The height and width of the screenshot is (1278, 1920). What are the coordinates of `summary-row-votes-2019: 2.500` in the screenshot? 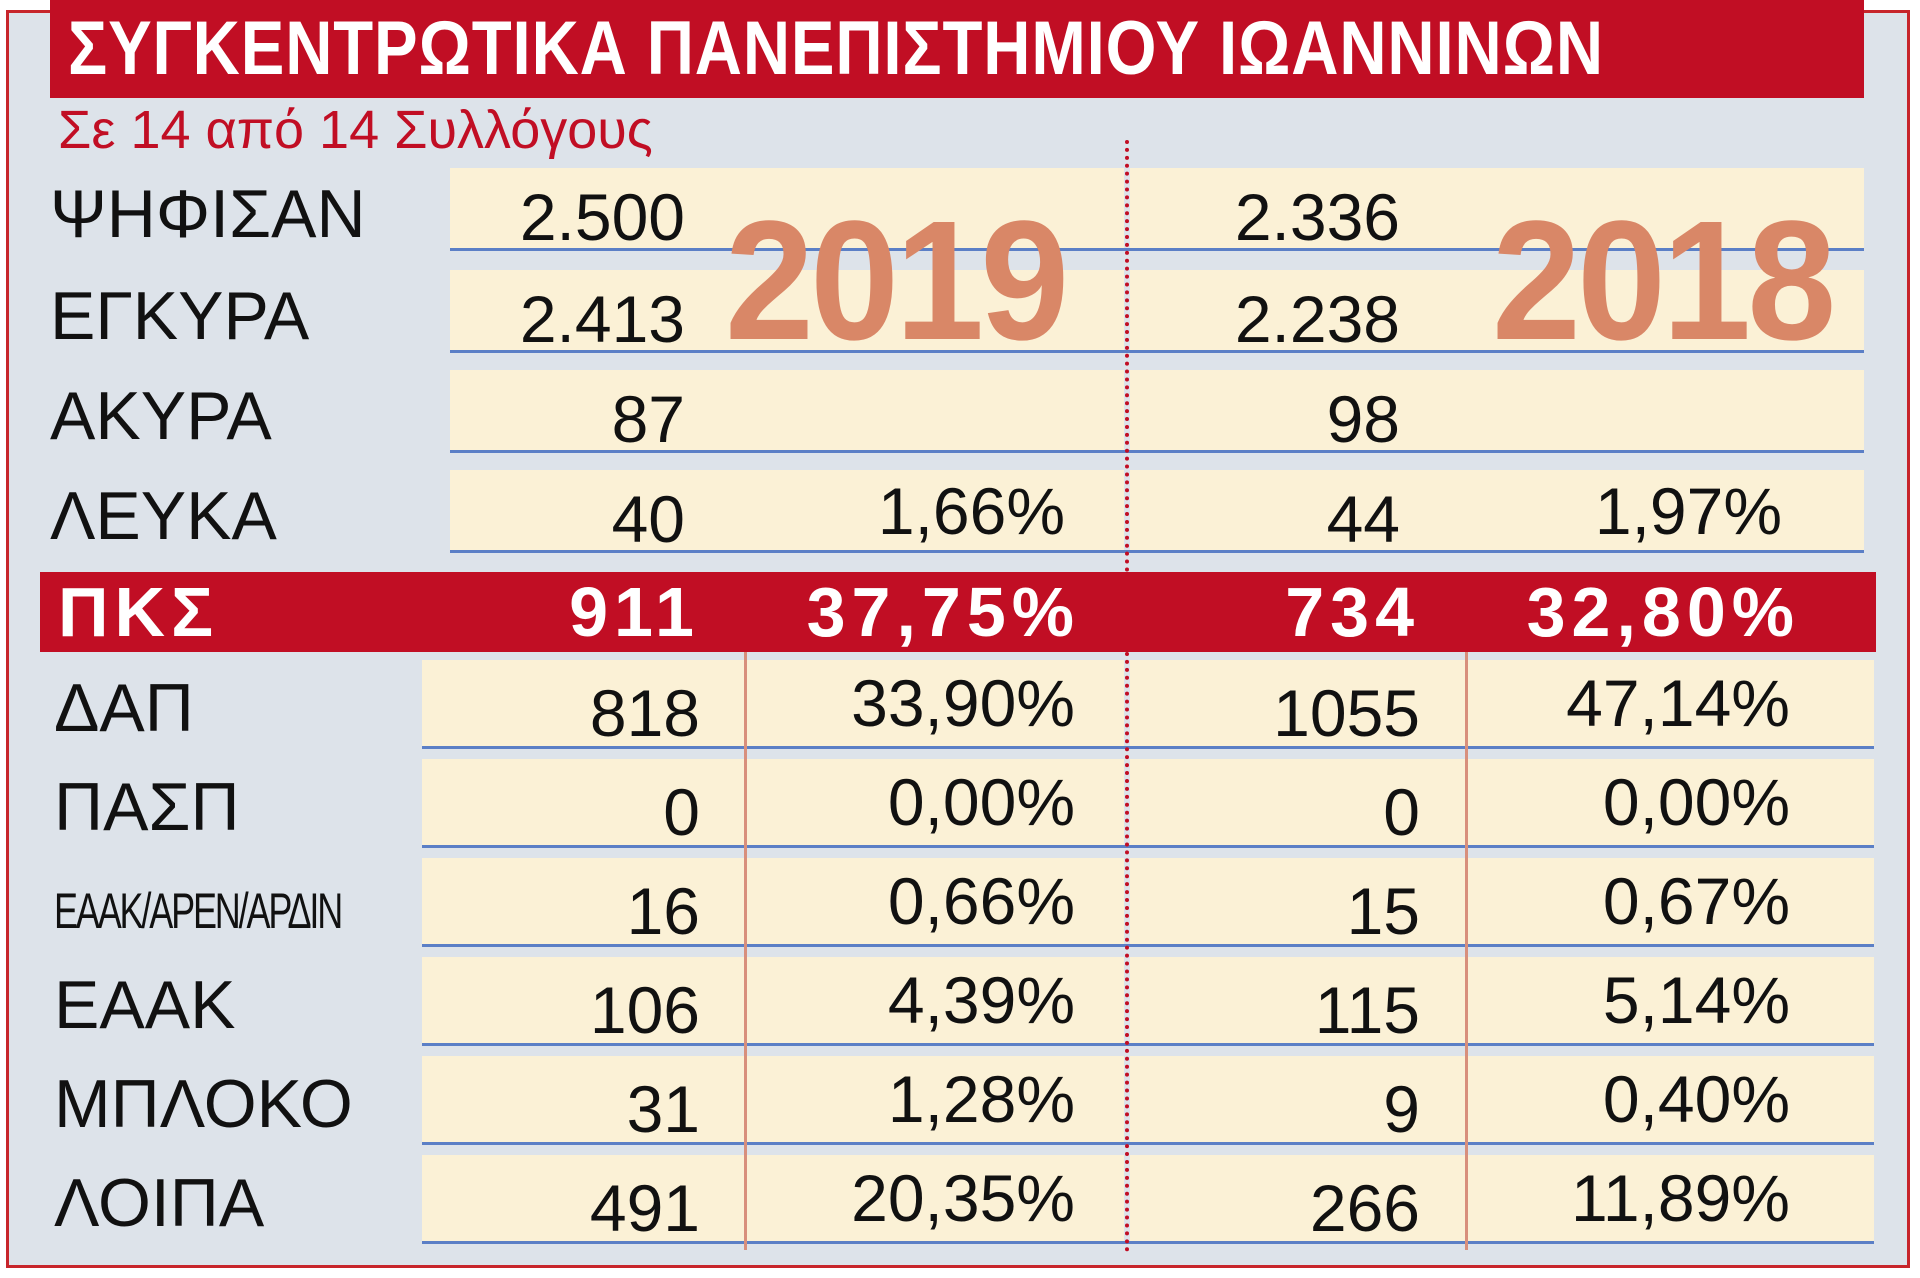 It's located at (602, 217).